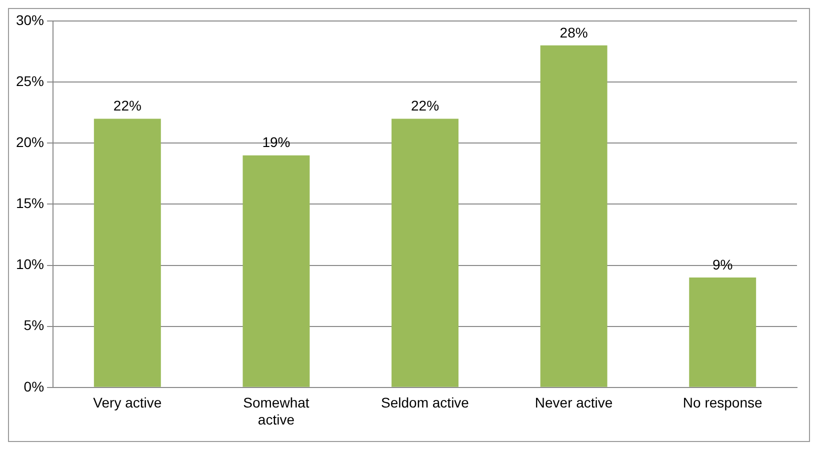 Image resolution: width=819 pixels, height=452 pixels. What do you see at coordinates (30, 80) in the screenshot?
I see `y-tick-label: 25%` at bounding box center [30, 80].